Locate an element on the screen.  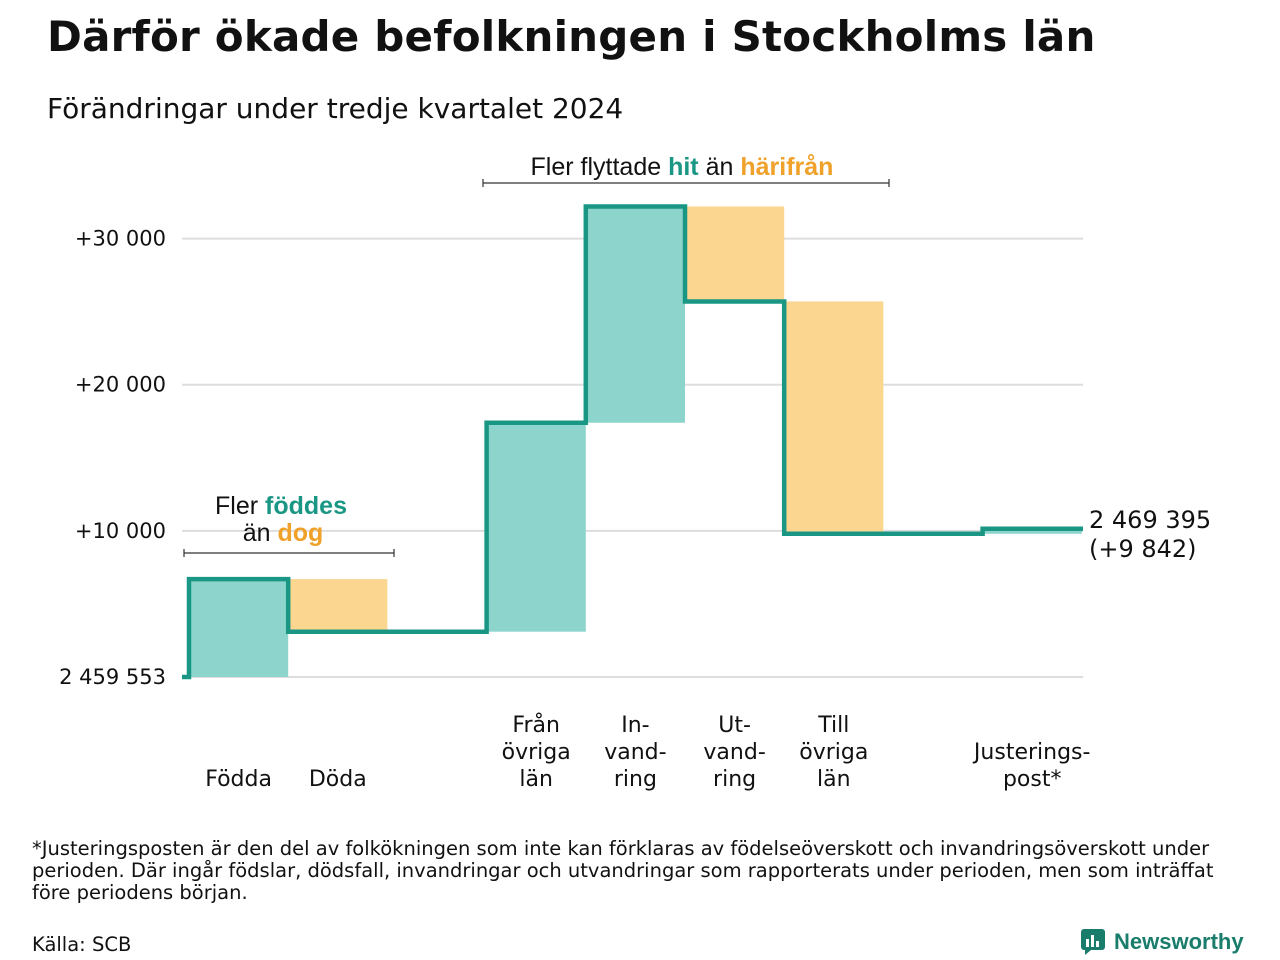
y-tick-label: +30 000 is located at coordinates (120, 239).